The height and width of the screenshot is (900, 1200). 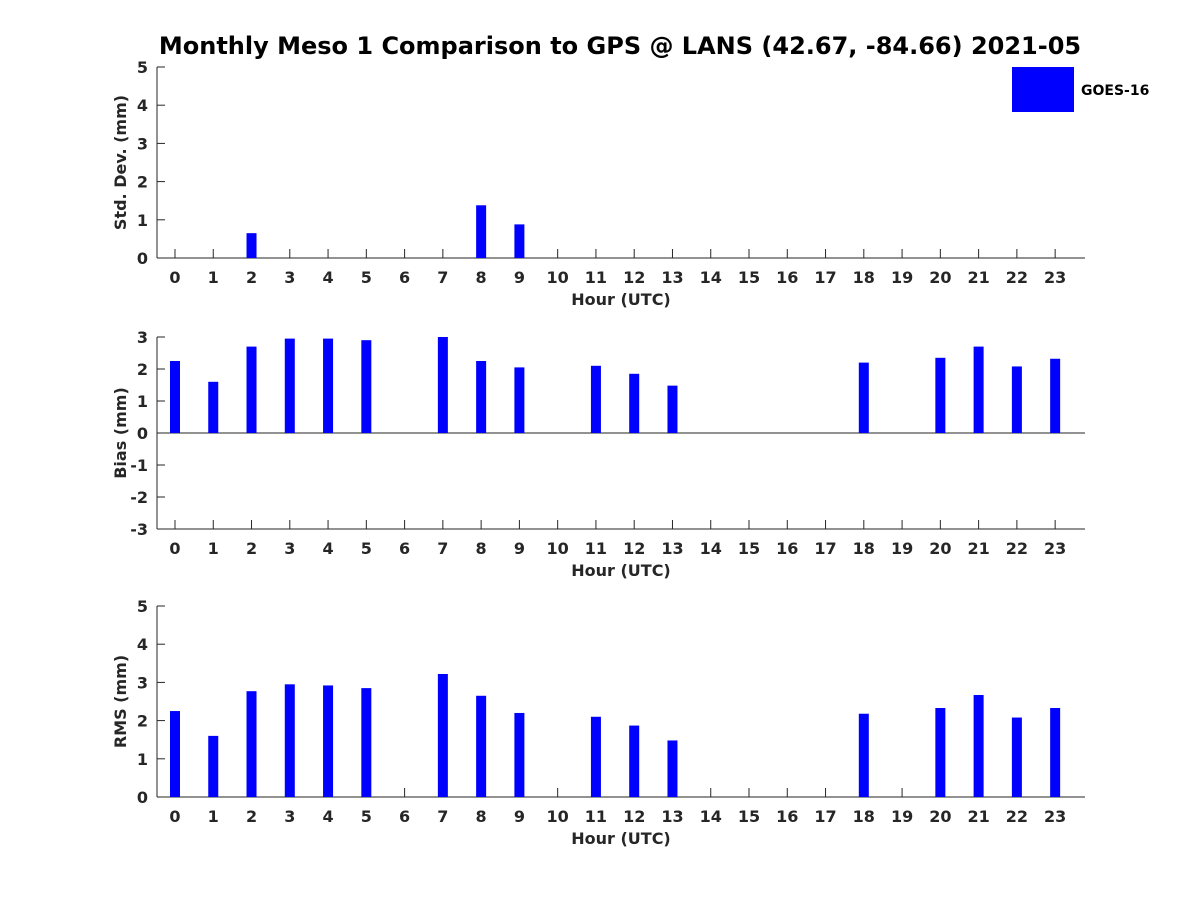 What do you see at coordinates (940, 277) in the screenshot?
I see `std-dev-xtick-label: 20` at bounding box center [940, 277].